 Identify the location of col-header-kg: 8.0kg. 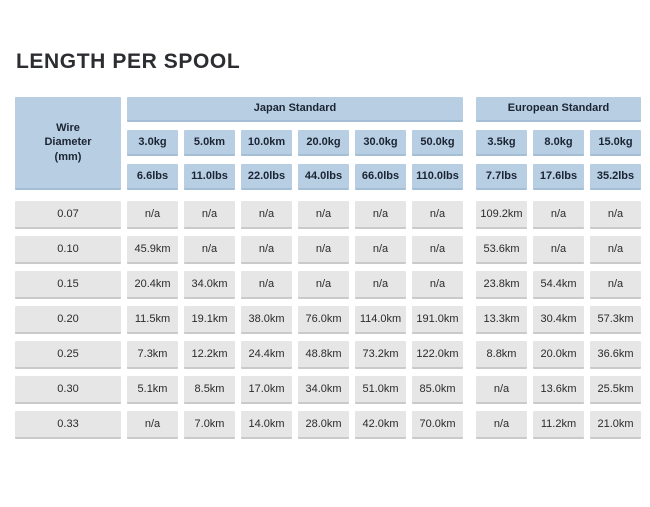
(558, 143).